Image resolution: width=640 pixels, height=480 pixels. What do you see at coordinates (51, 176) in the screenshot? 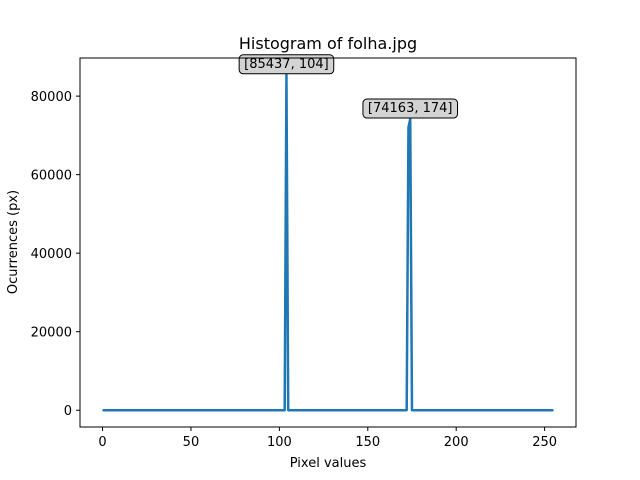
I see `y-tick-label: 60000` at bounding box center [51, 176].